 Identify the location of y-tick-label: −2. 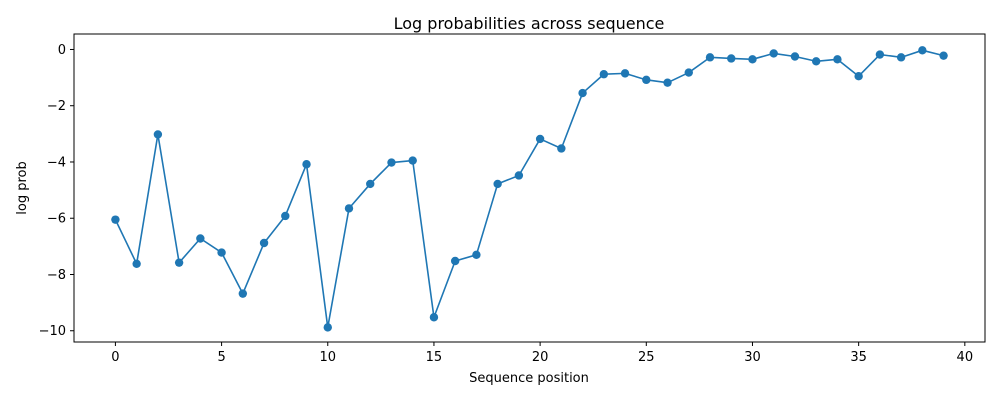
(56, 106).